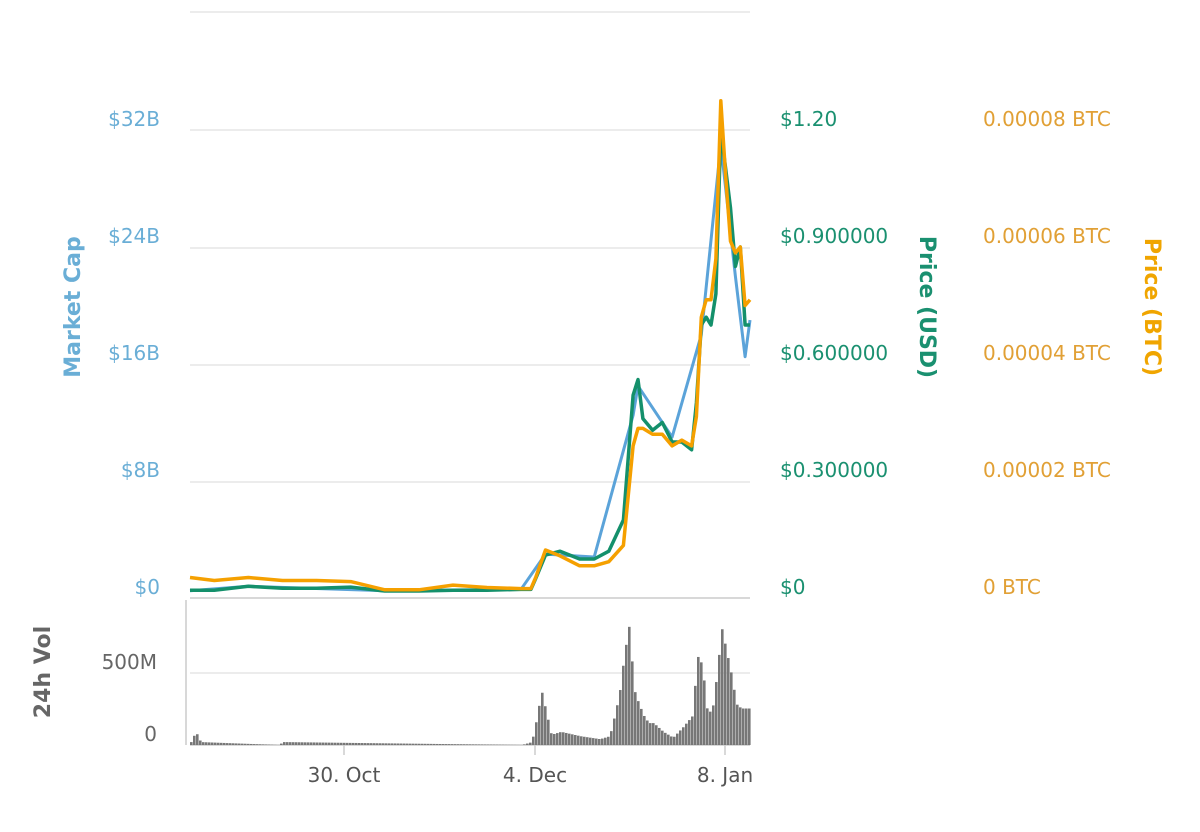 Image resolution: width=1200 pixels, height=832 pixels. I want to click on price-usd-tick-label: $1.20, so click(808, 119).